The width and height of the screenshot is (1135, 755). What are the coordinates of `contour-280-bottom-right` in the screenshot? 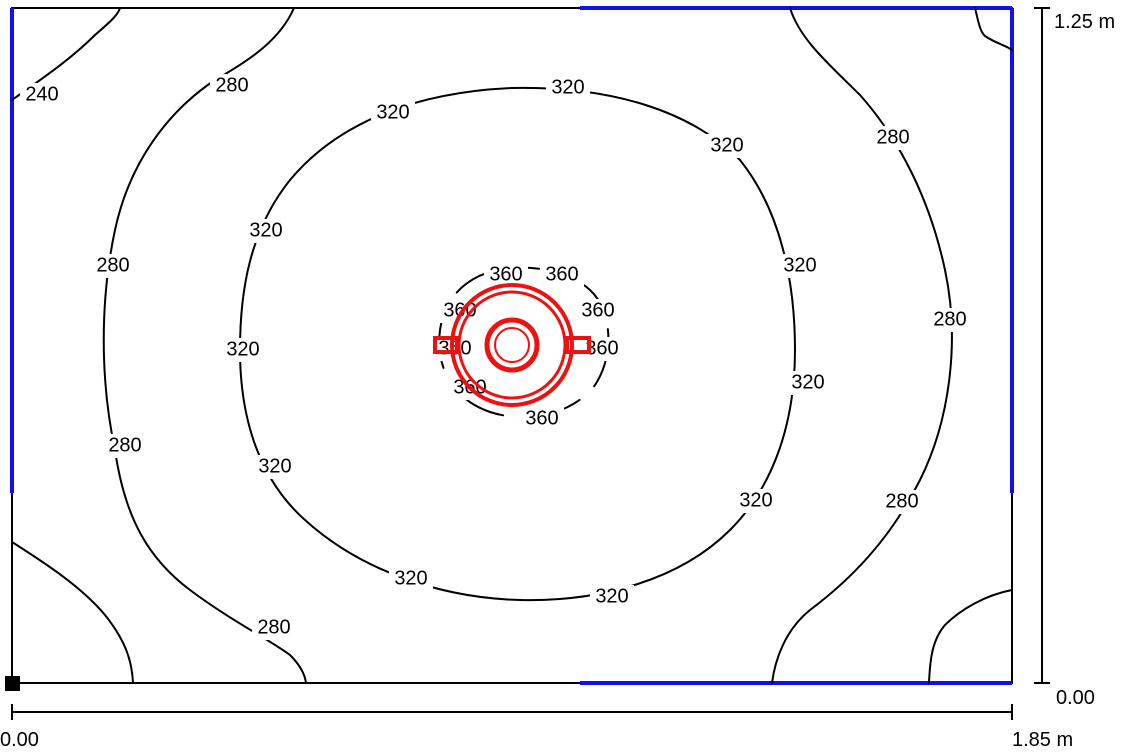 It's located at (970, 636).